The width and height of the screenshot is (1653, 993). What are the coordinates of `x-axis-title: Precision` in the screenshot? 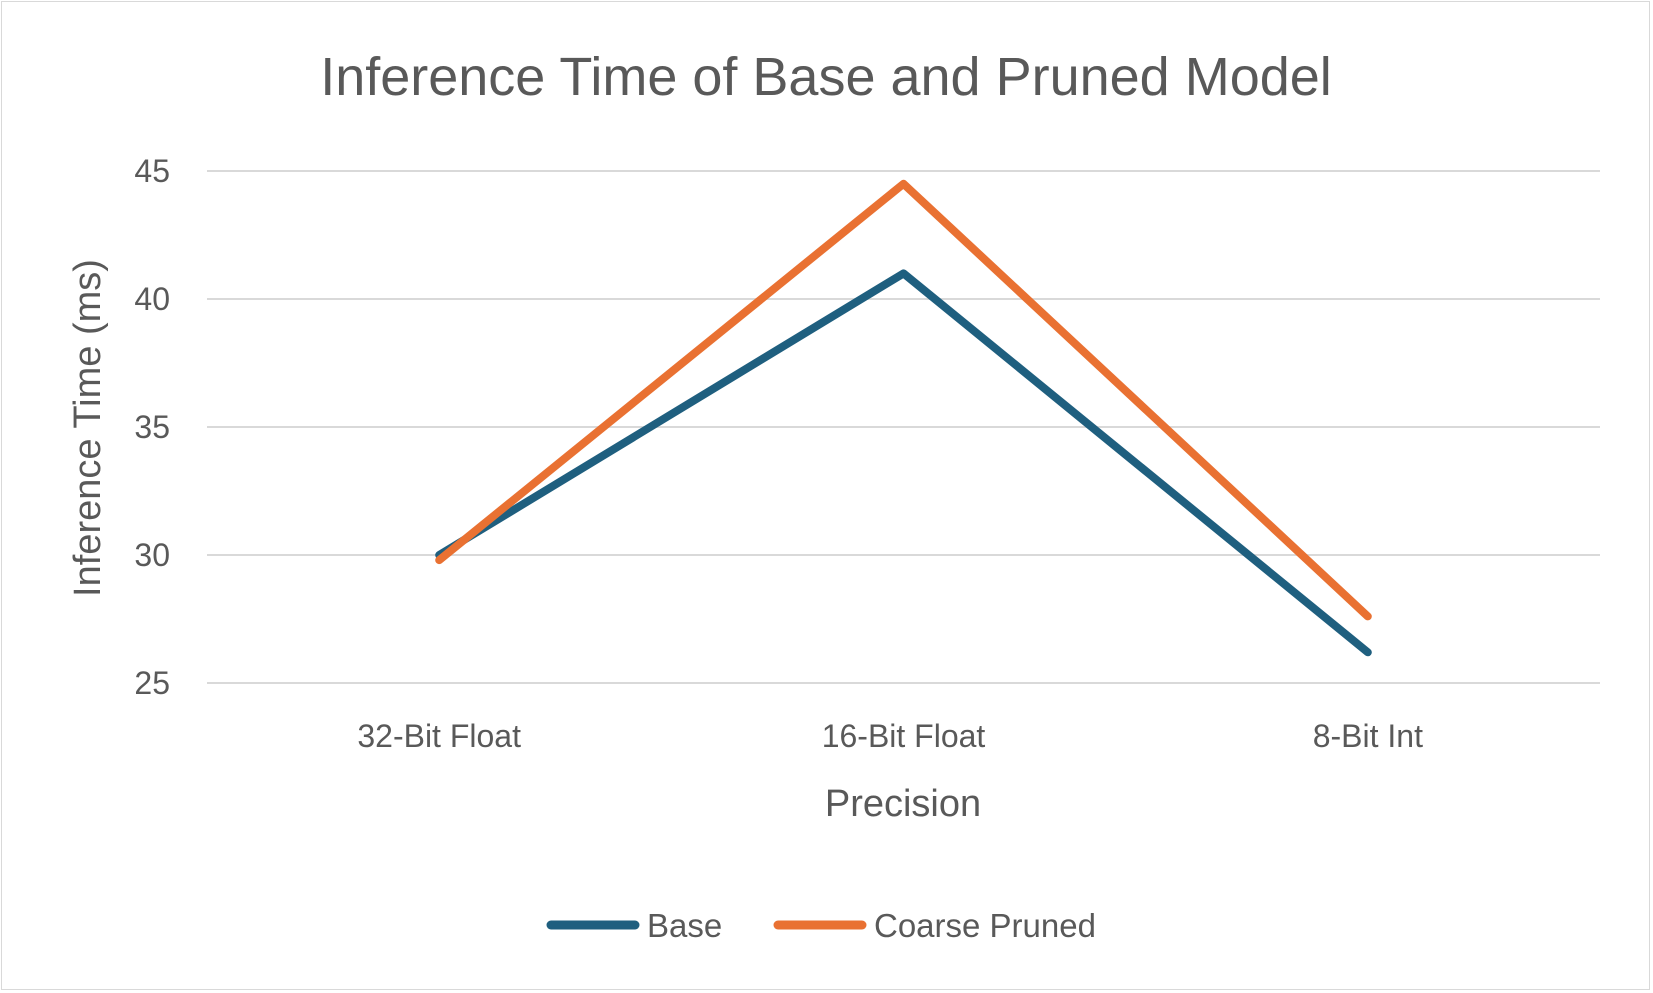 It's located at (903, 804).